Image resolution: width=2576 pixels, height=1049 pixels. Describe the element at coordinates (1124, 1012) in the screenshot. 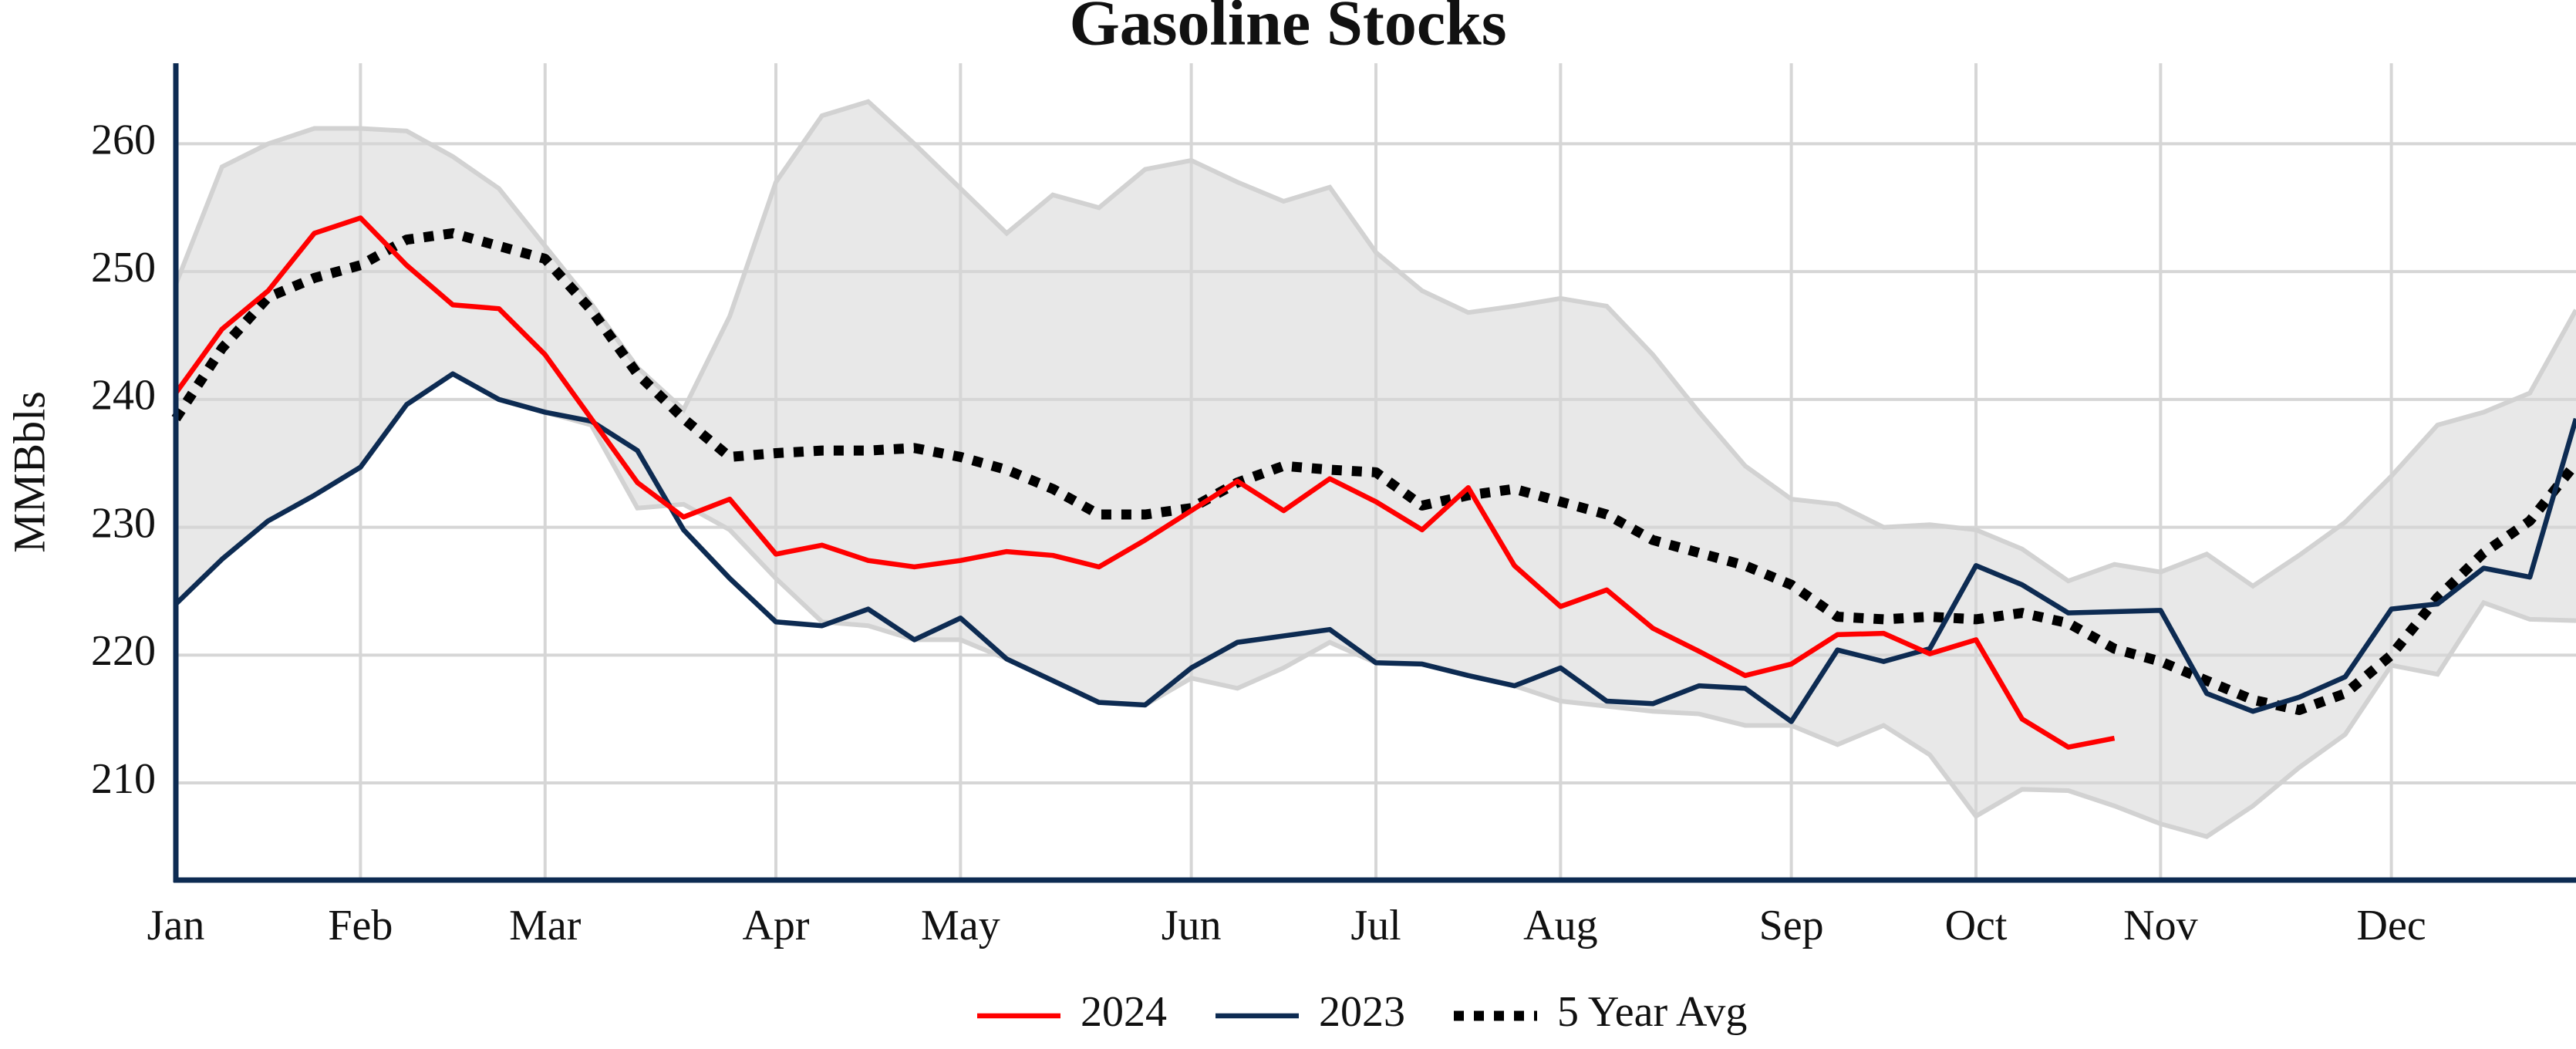

I see `legend-label: 2024` at that location.